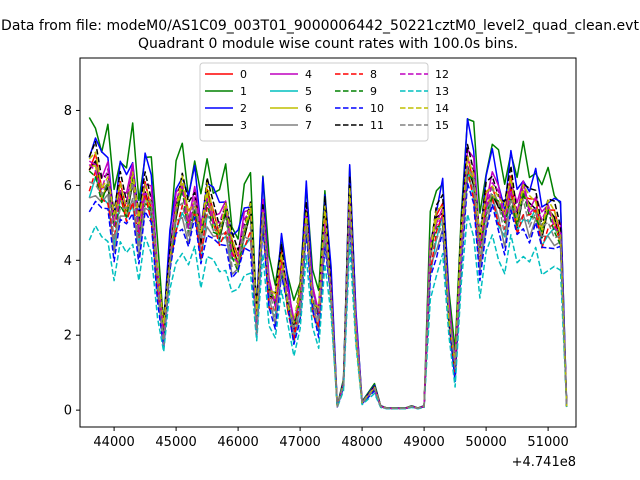  I want to click on legend-label-3: 3, so click(243, 125).